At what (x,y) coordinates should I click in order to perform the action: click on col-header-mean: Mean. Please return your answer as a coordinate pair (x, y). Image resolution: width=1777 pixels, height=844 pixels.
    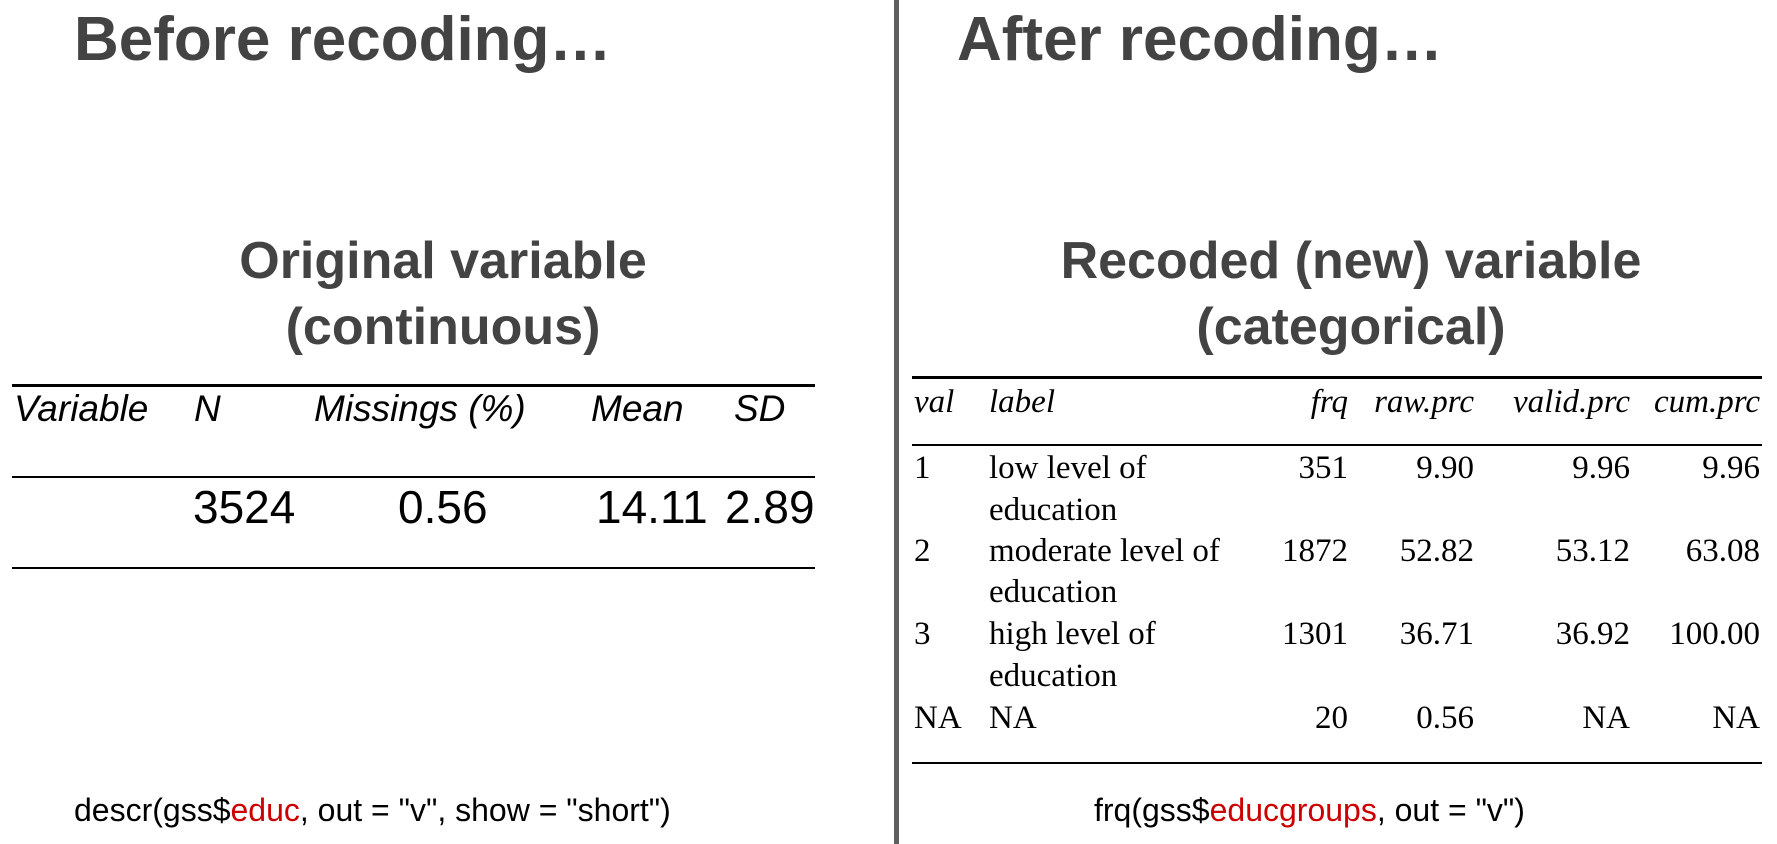
    Looking at the image, I should click on (637, 408).